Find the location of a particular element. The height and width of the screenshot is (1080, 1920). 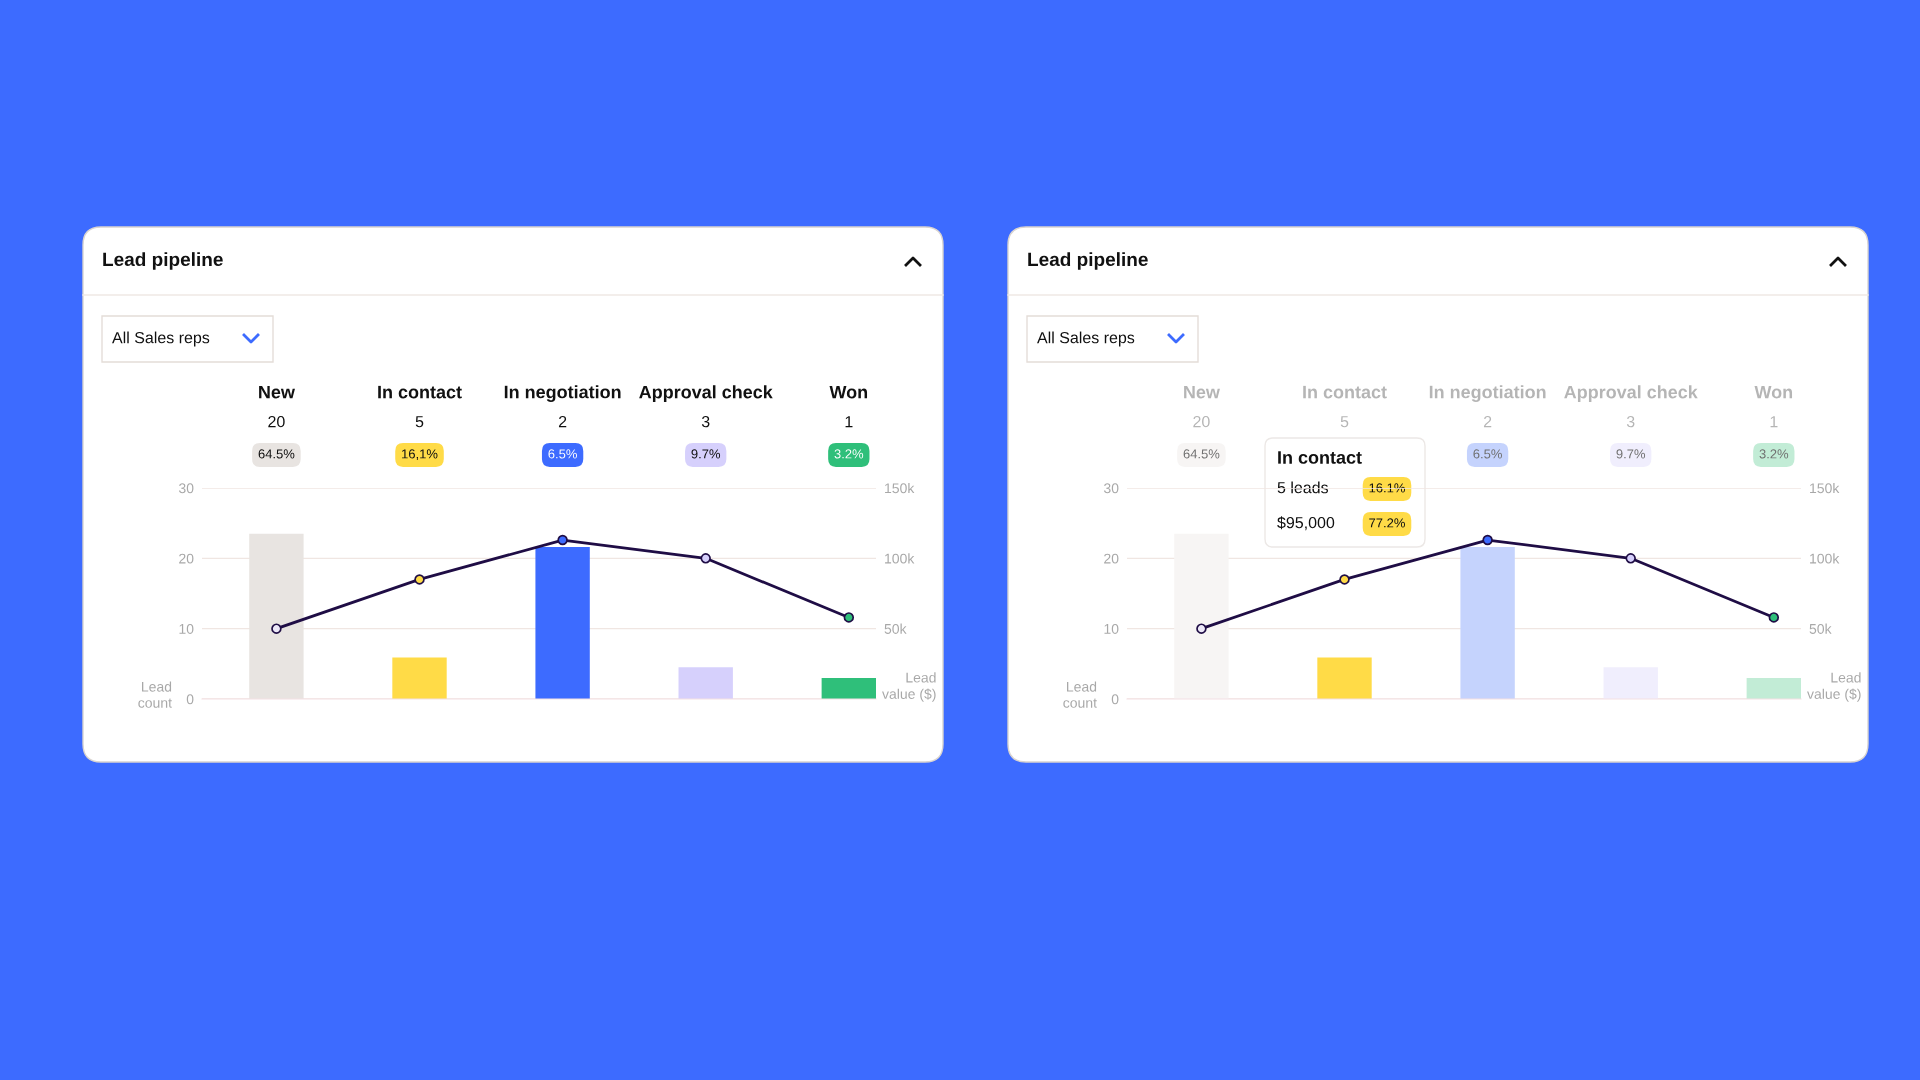

annotation: $95,000 is located at coordinates (1306, 523).